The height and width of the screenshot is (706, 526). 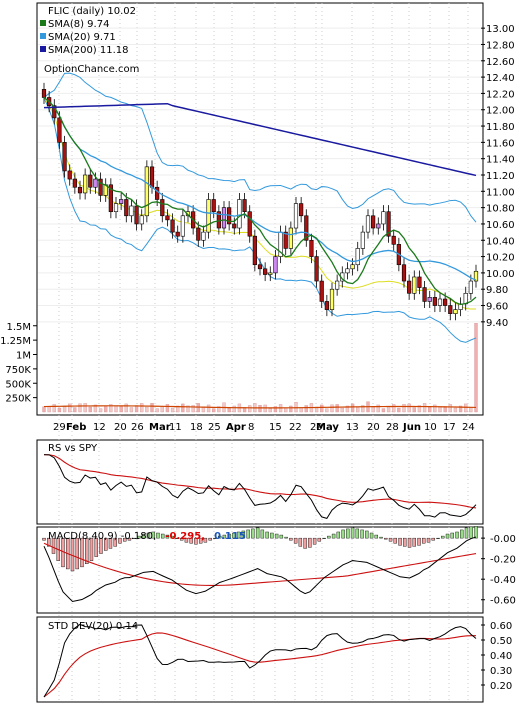 What do you see at coordinates (500, 209) in the screenshot?
I see `price-tick-label: 10.80` at bounding box center [500, 209].